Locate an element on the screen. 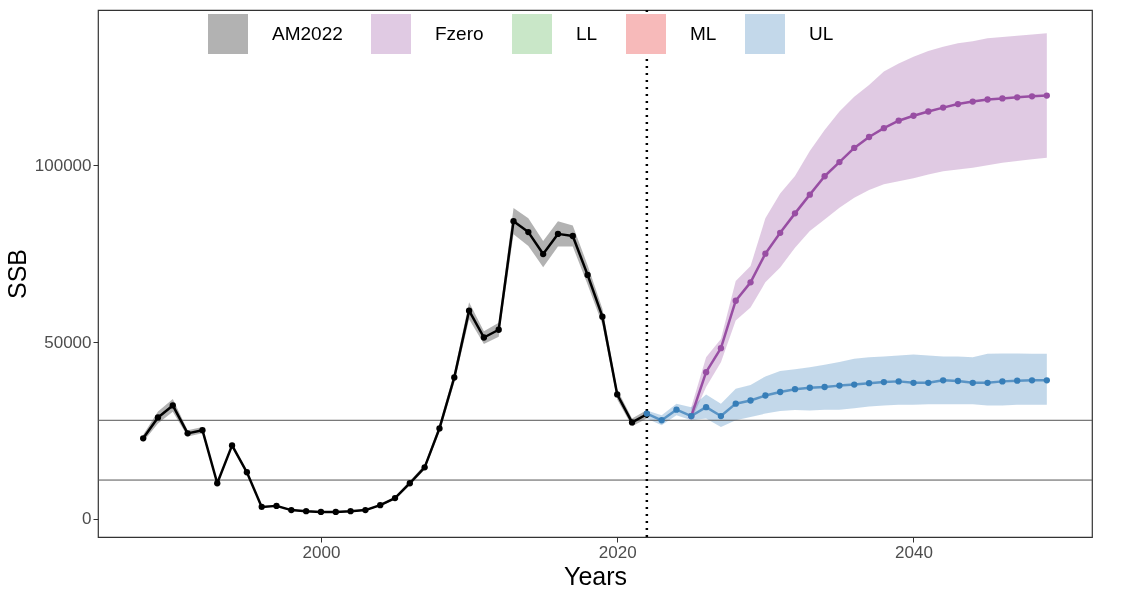  legend-label: LL is located at coordinates (587, 33).